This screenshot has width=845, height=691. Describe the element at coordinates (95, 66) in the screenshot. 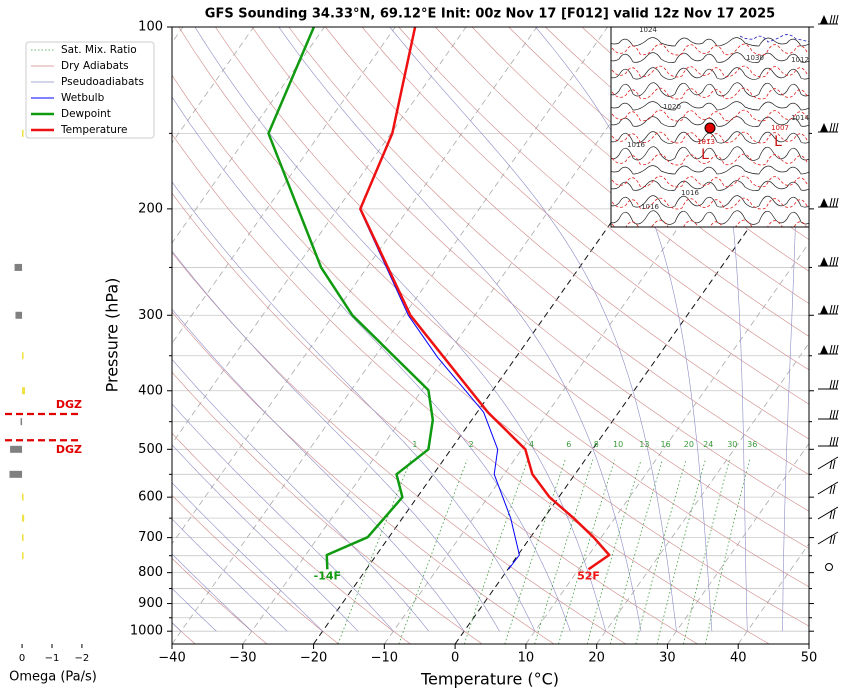

I see `legend-label: Dry Adiabats` at that location.